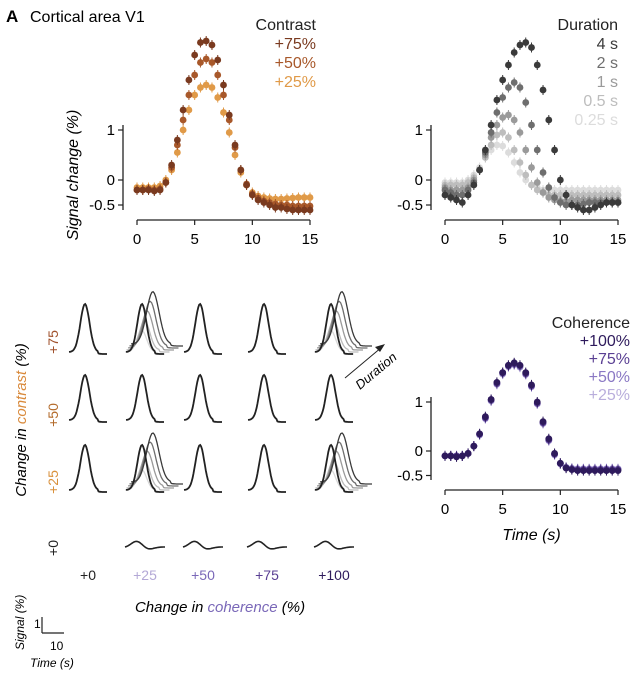 The width and height of the screenshot is (638, 688). I want to click on scalebar-y-value: 1, so click(37, 624).